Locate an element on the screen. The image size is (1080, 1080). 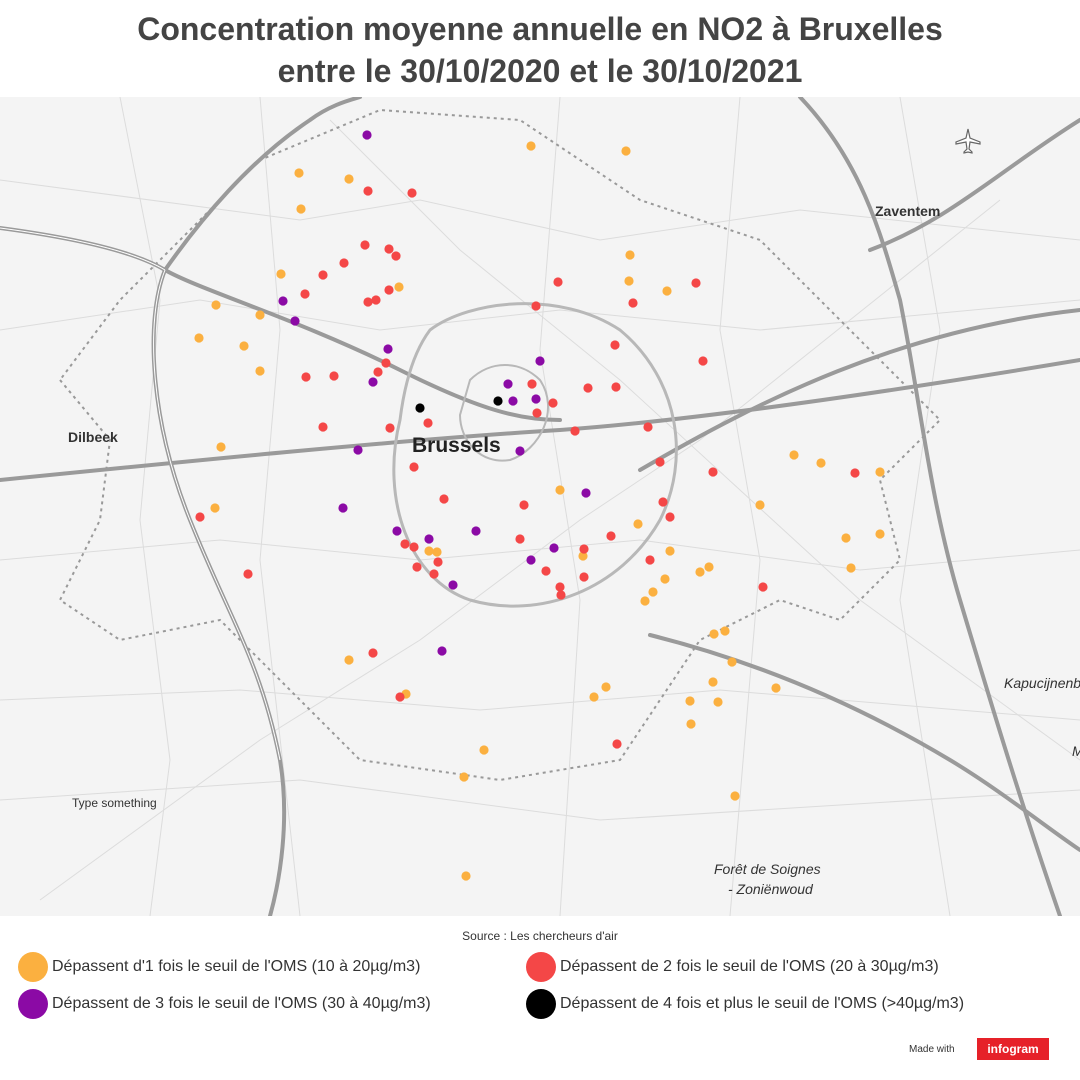
infogram-logo: infogram is located at coordinates (1013, 1049).